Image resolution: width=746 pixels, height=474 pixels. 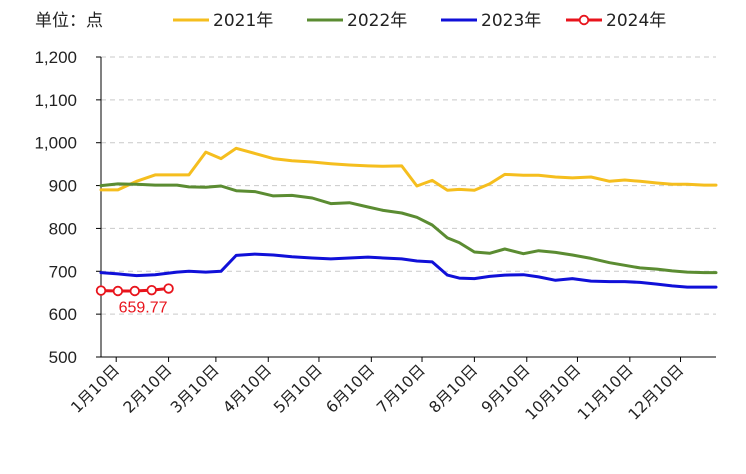 I want to click on x-tick-label: 4月10日, so click(x=248, y=389).